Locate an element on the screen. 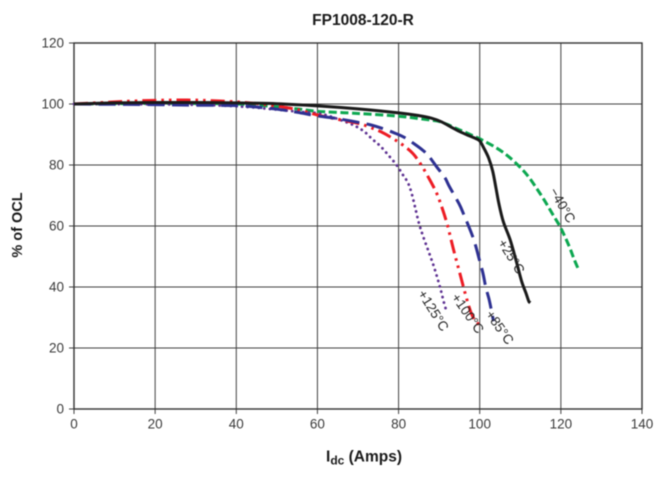 The height and width of the screenshot is (481, 664). svg-text: 140 is located at coordinates (642, 423).